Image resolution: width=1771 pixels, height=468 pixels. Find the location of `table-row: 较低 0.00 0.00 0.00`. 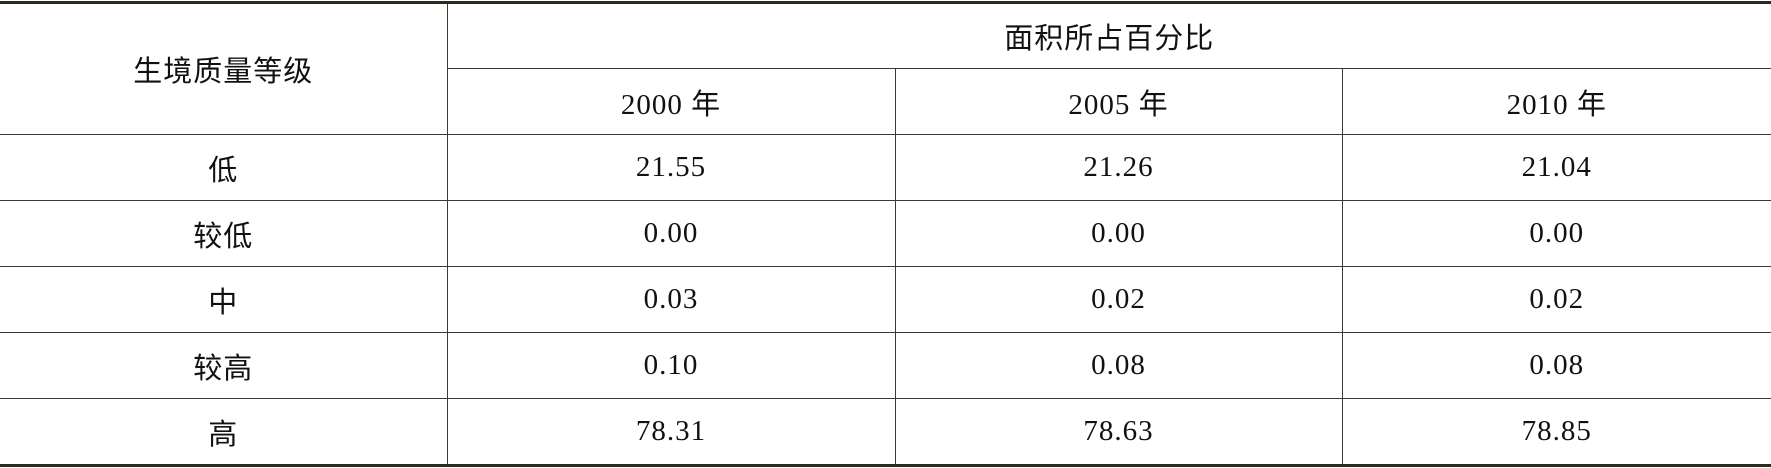

table-row: 较低 0.00 0.00 0.00 is located at coordinates (885, 233).